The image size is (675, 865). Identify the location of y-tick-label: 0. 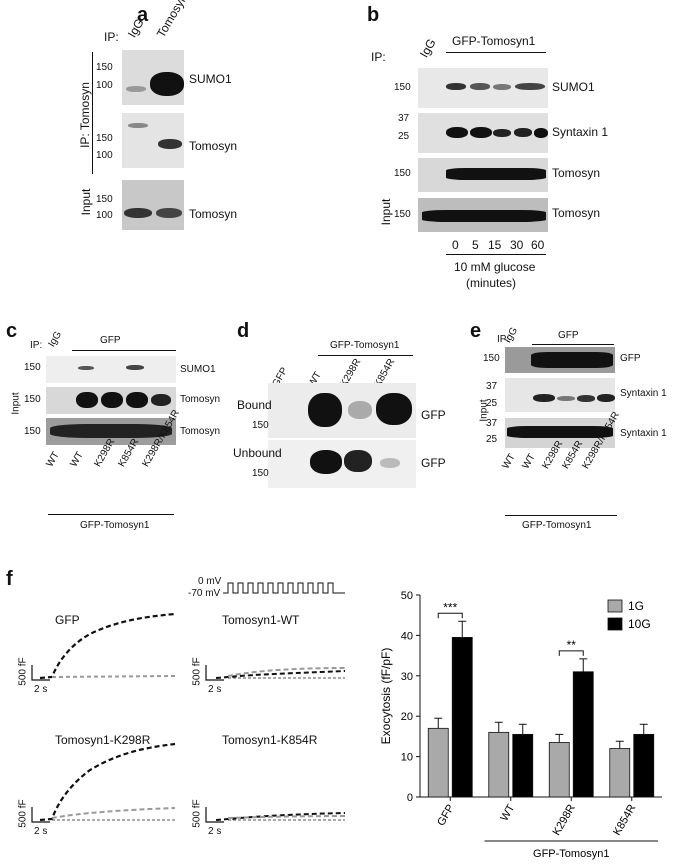
(410, 798).